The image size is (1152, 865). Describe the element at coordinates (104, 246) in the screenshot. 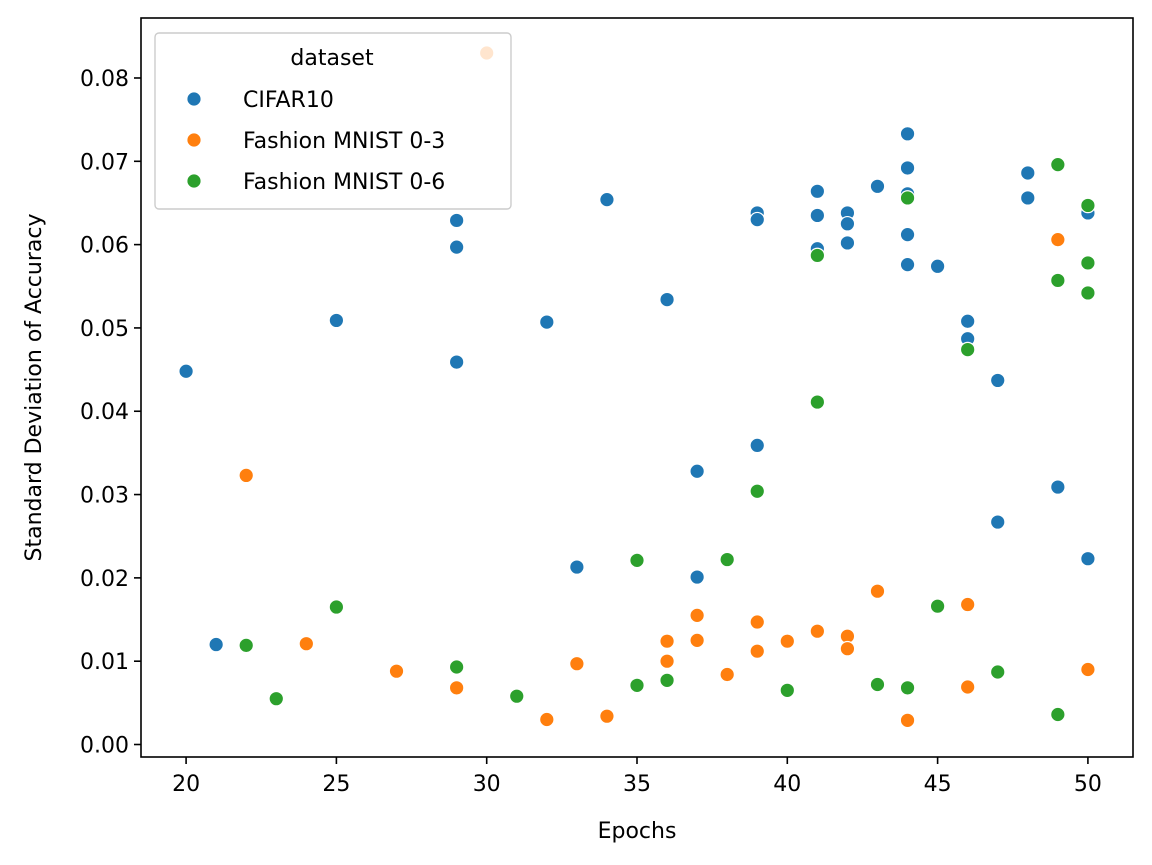

I see `y-tick-label: 0.06` at that location.